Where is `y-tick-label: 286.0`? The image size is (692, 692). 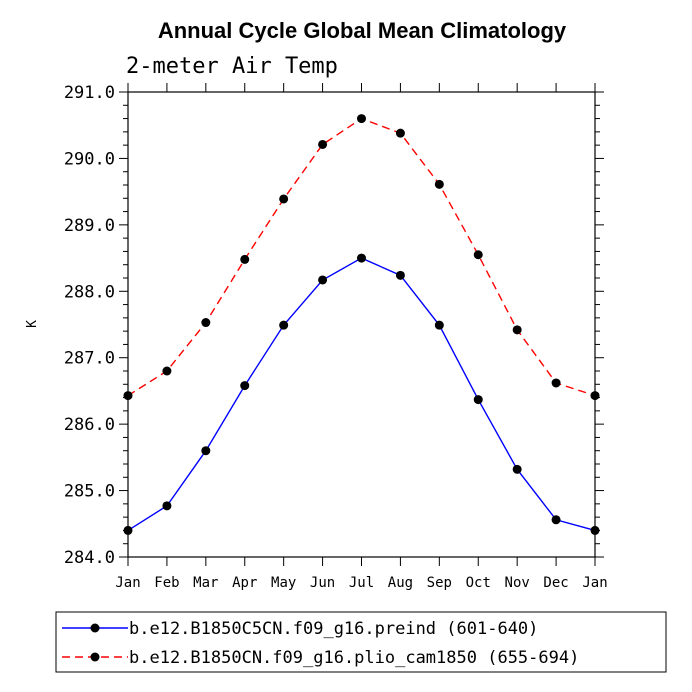 y-tick-label: 286.0 is located at coordinates (89, 425).